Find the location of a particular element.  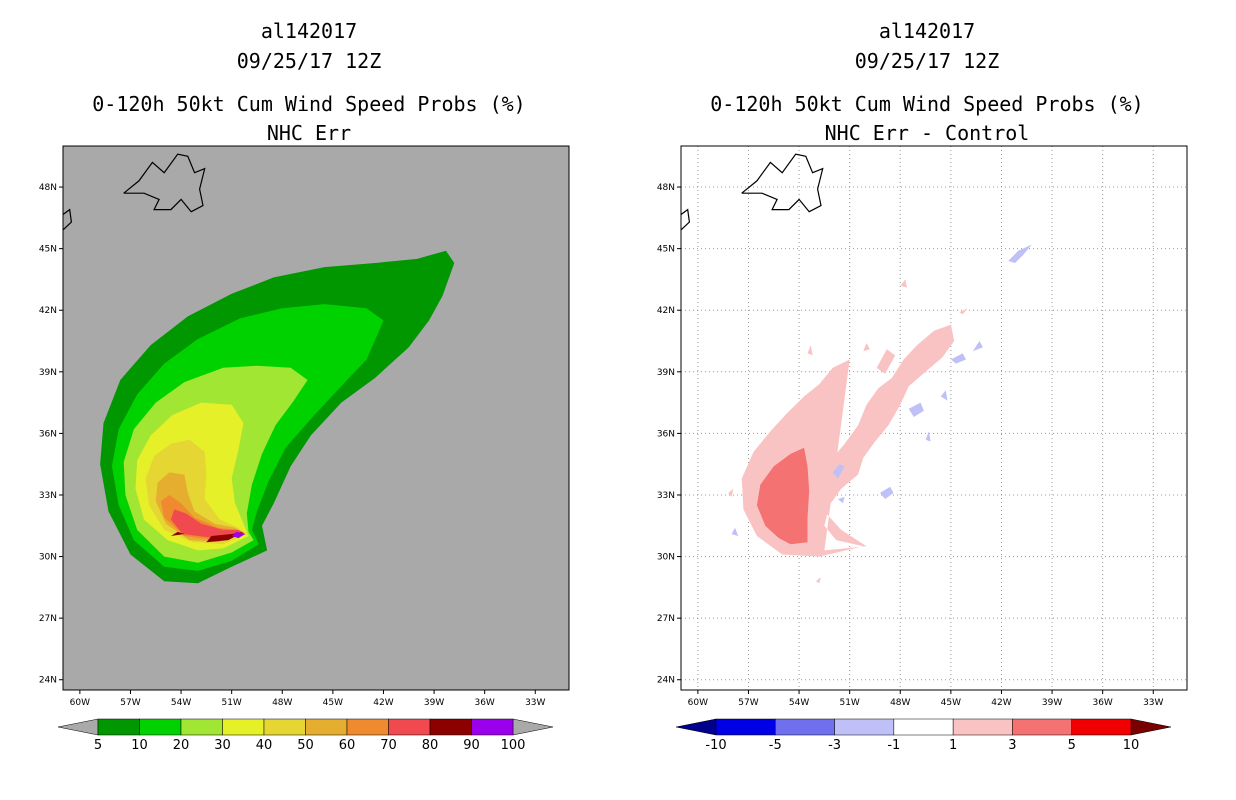

x-tick-label-51W: 51W is located at coordinates (231, 703).